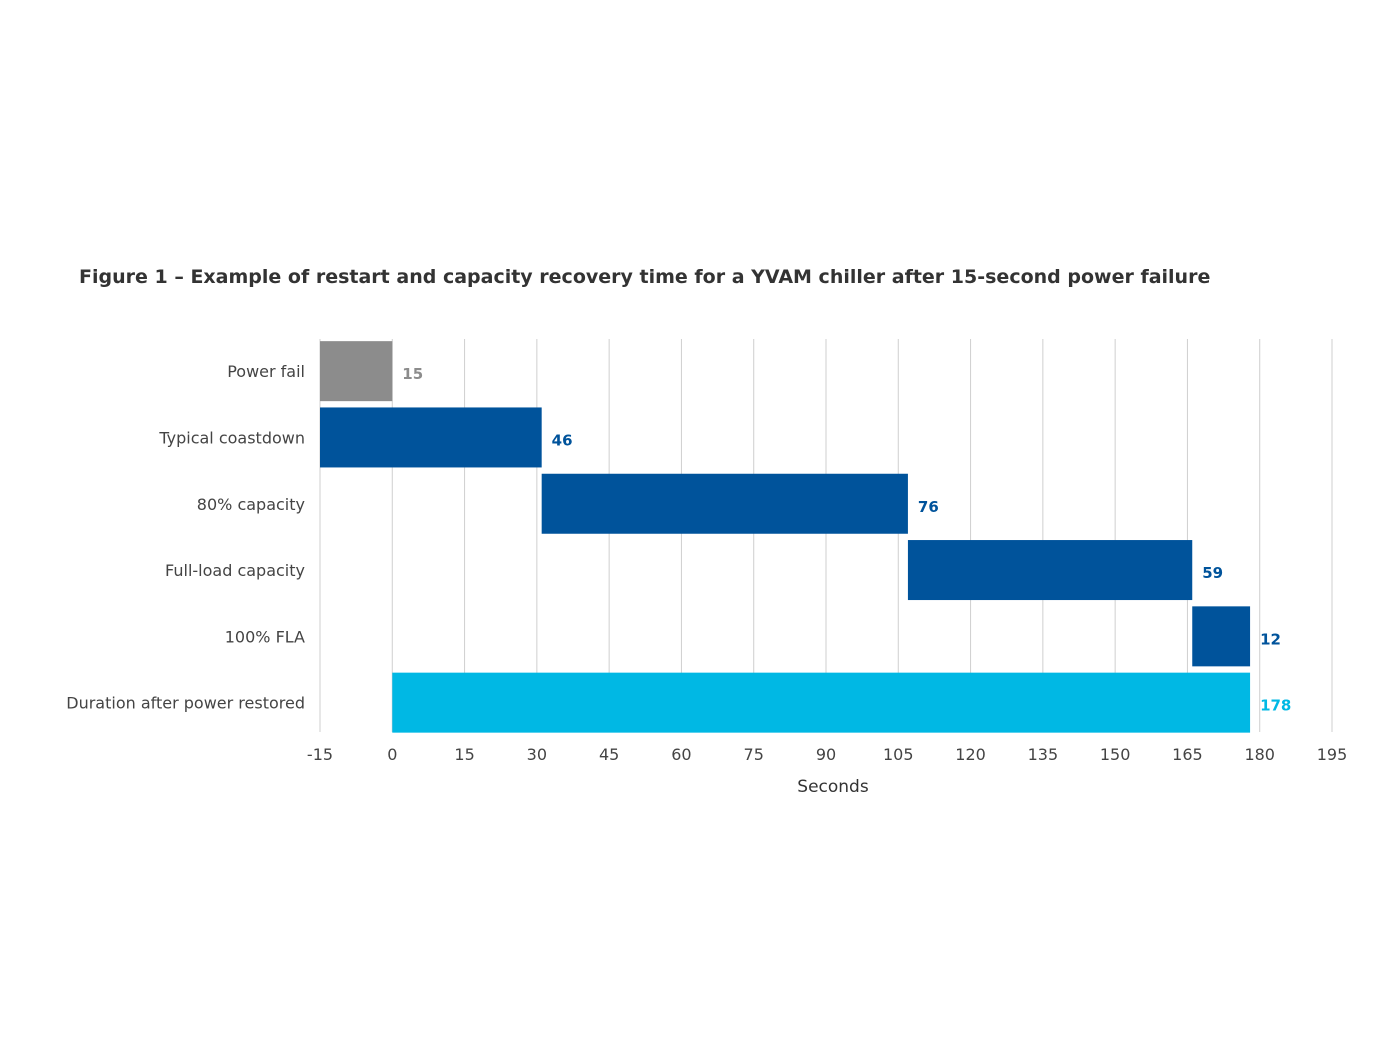 This screenshot has width=1380, height=1037. I want to click on data-label: 178, so click(1275, 706).